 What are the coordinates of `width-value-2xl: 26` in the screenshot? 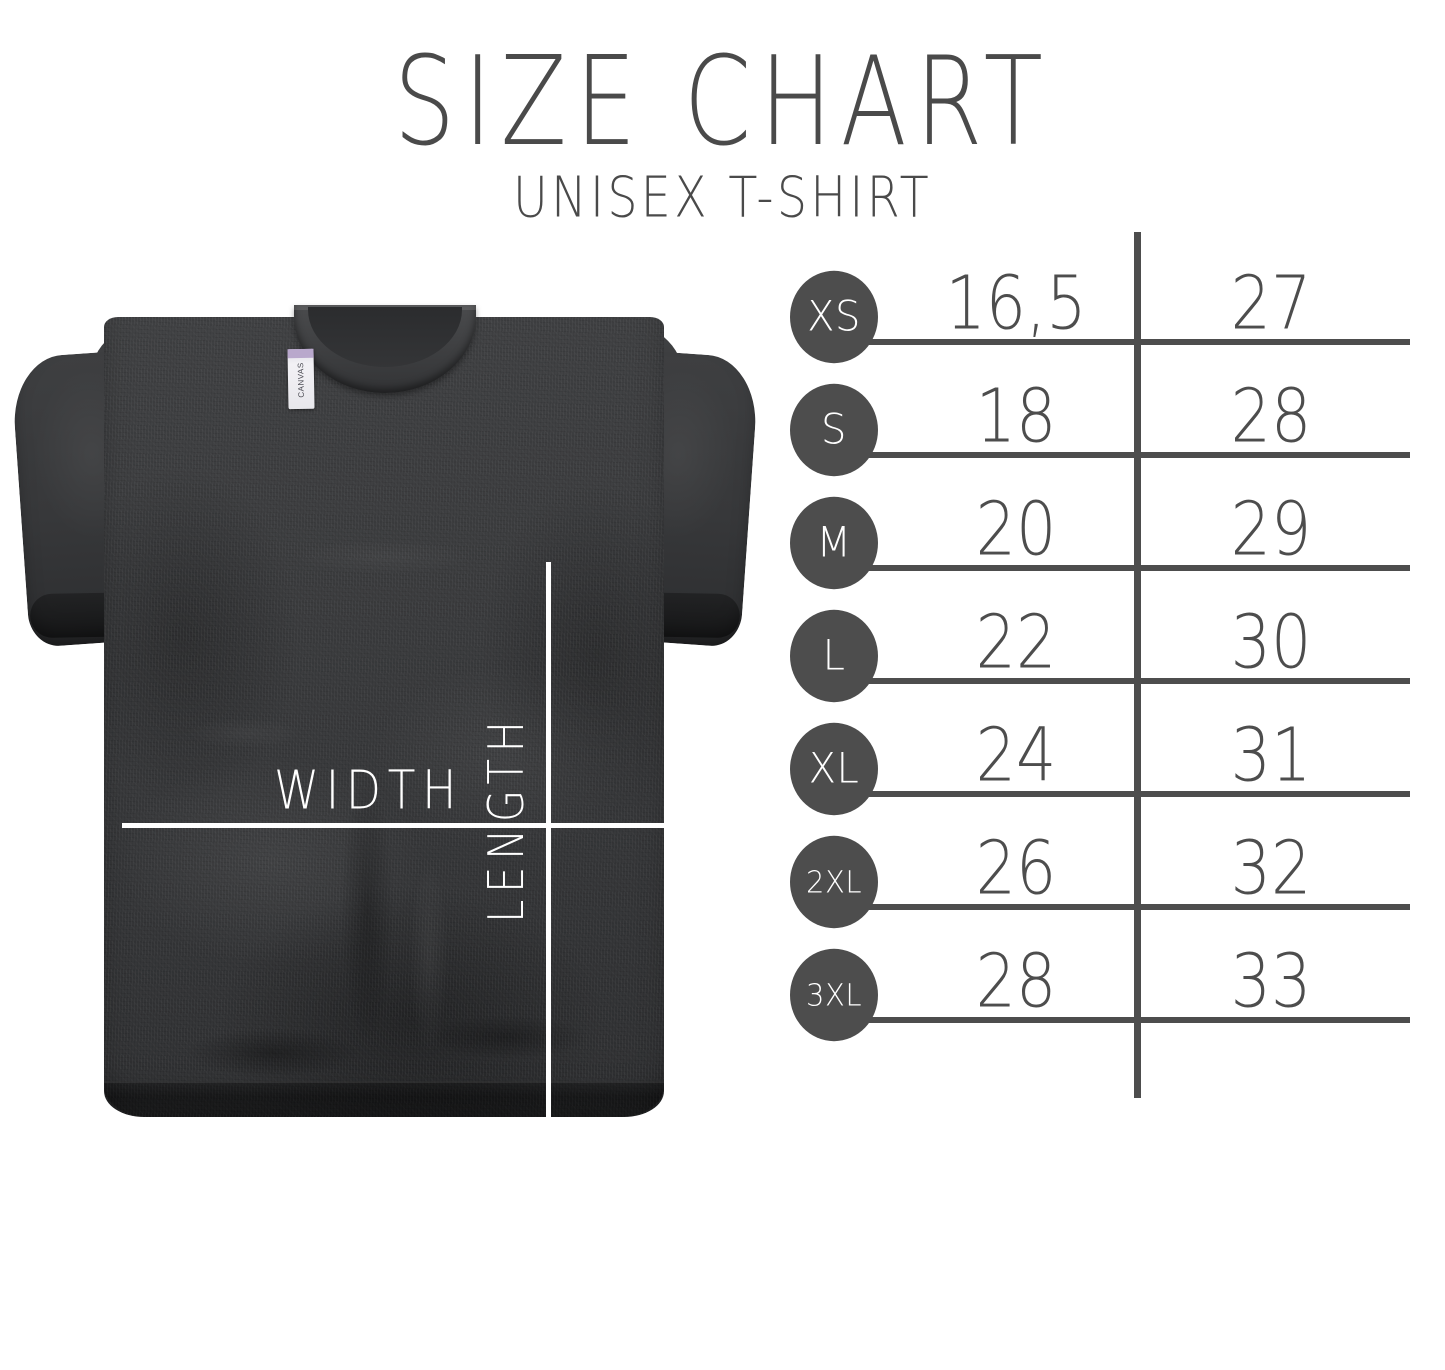 It's located at (1016, 868).